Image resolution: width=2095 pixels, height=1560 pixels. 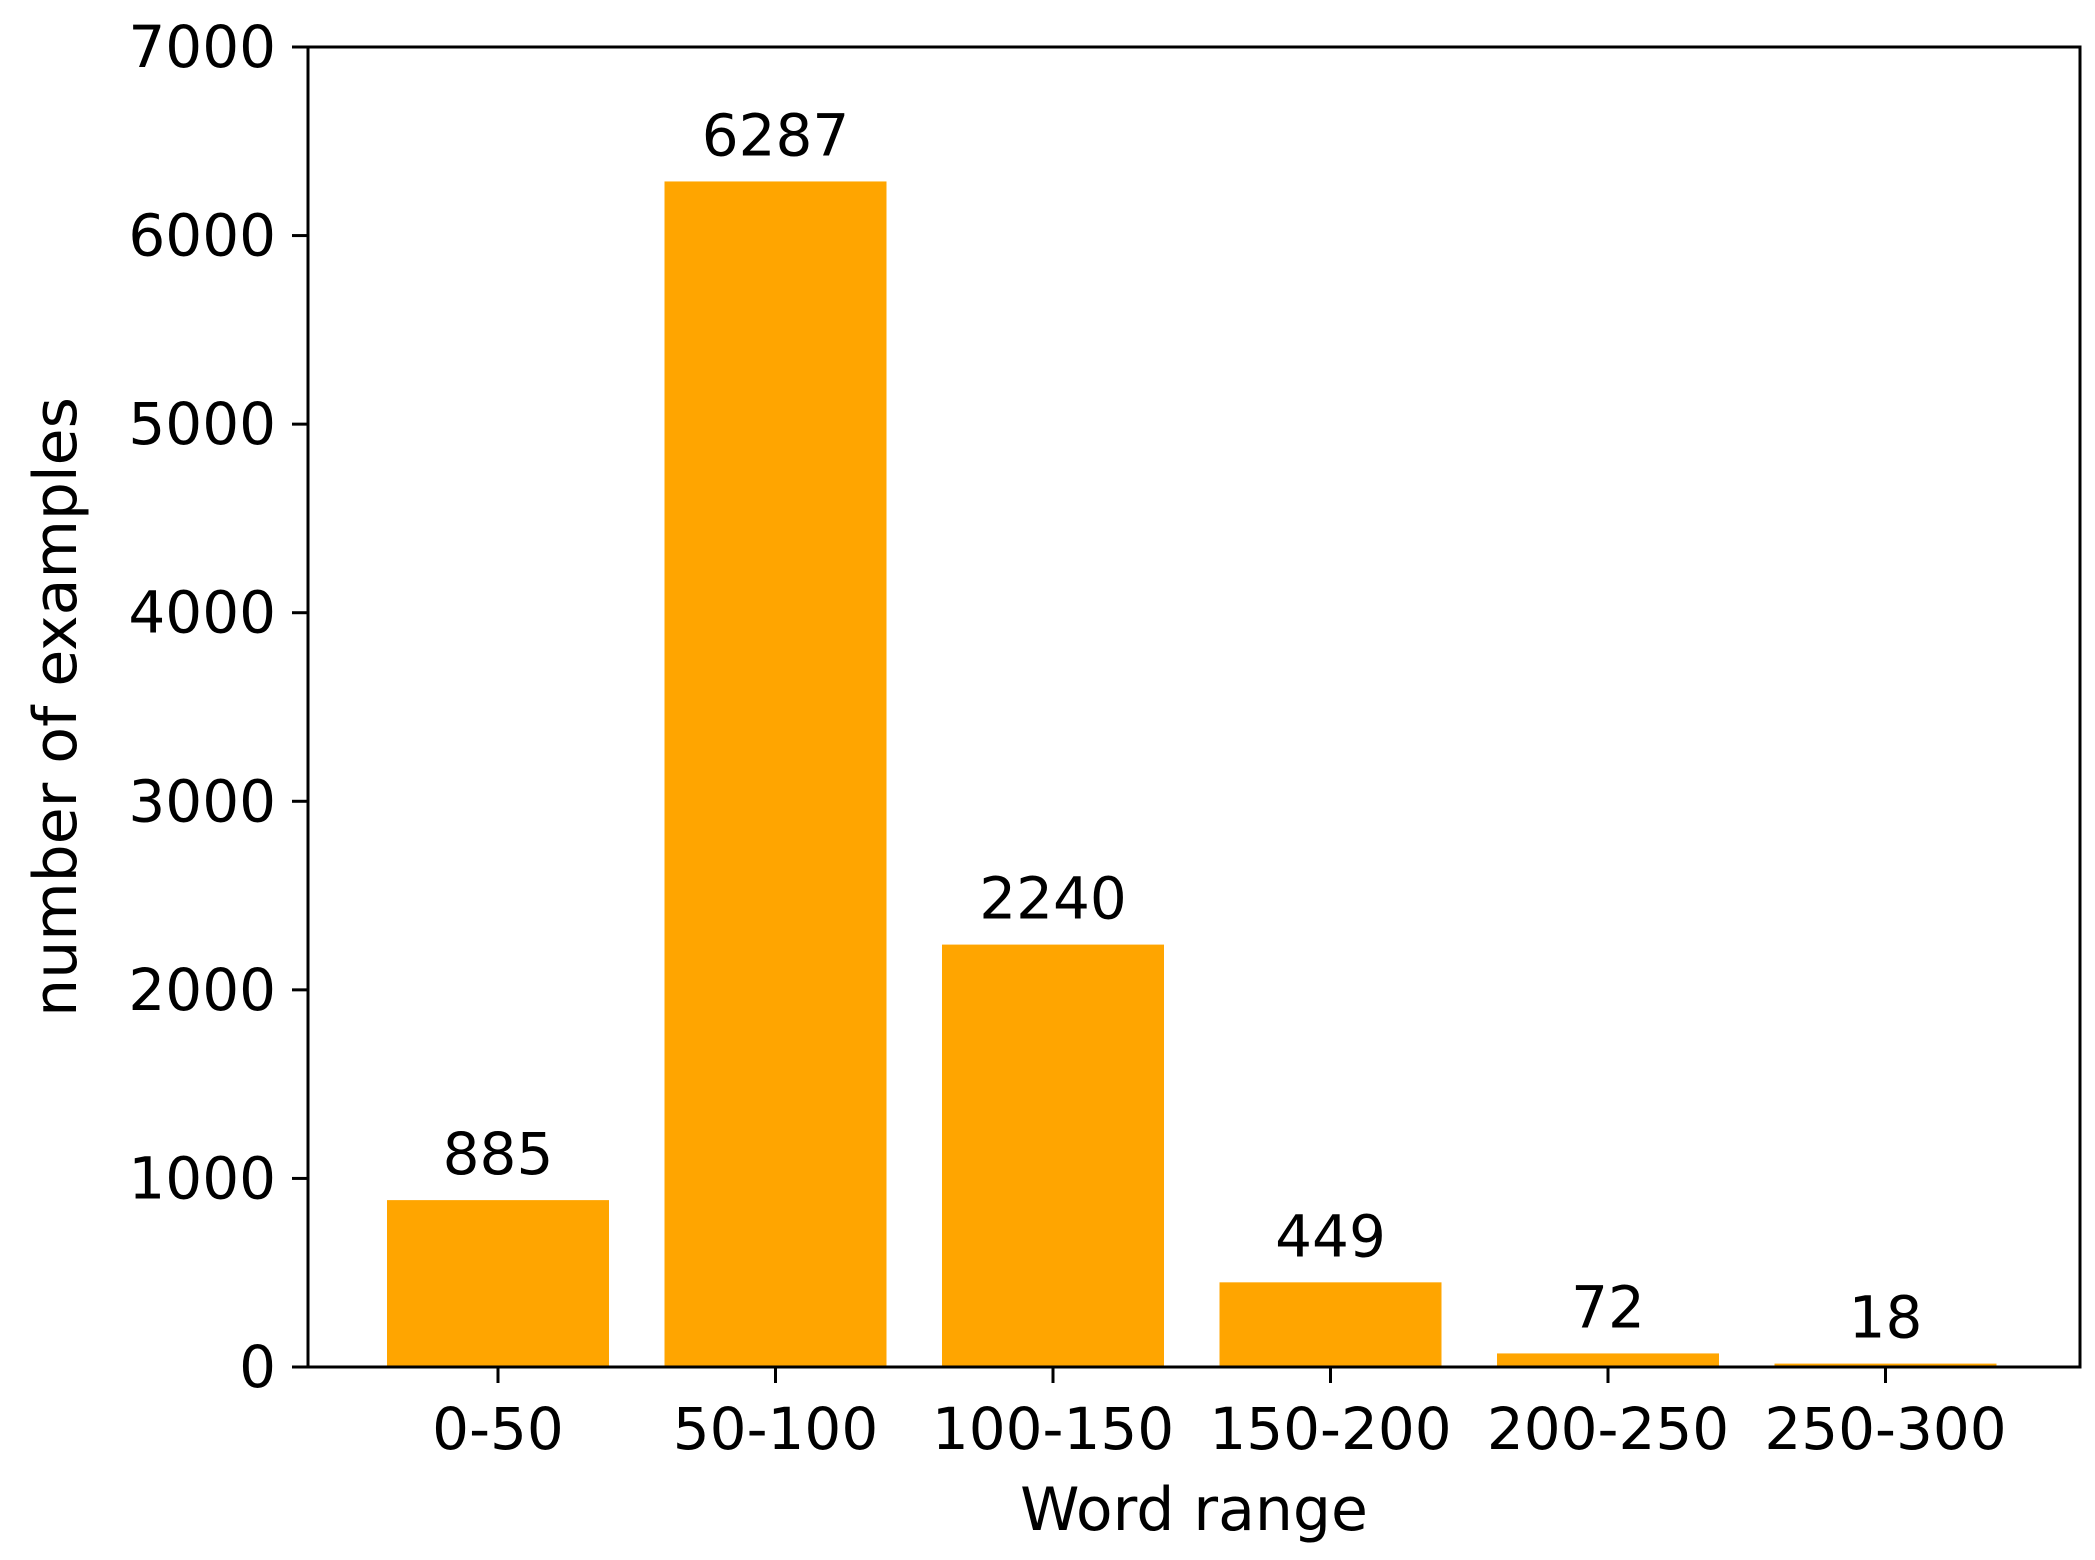 What do you see at coordinates (202, 424) in the screenshot?
I see `y-tick-label-5000: 5000` at bounding box center [202, 424].